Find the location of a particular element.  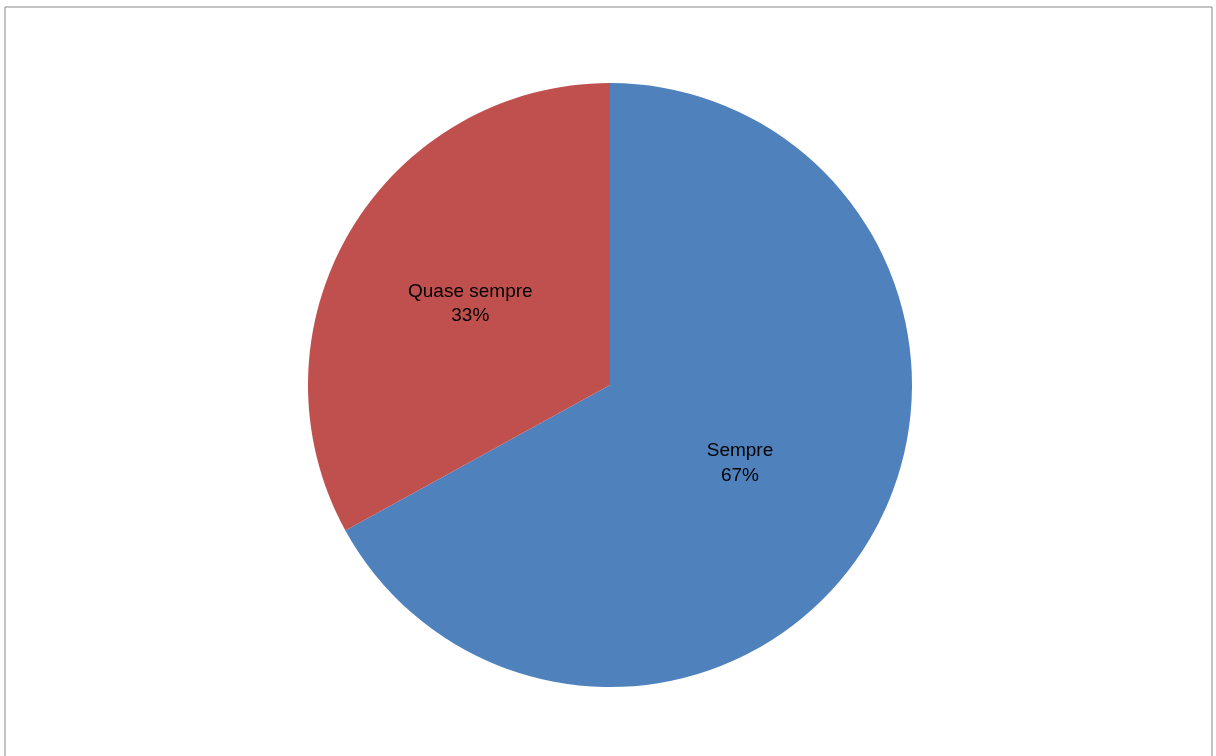

data-label: 67% is located at coordinates (740, 474).